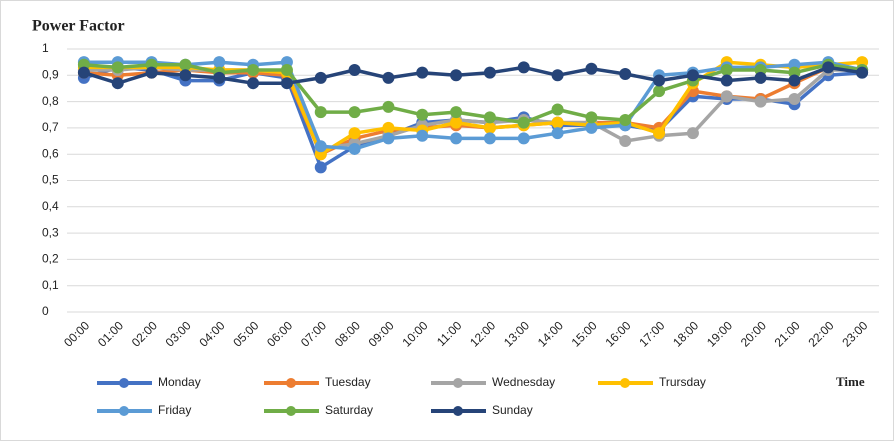 This screenshot has width=894, height=441. I want to click on y-tick-label: 0, so click(45, 311).